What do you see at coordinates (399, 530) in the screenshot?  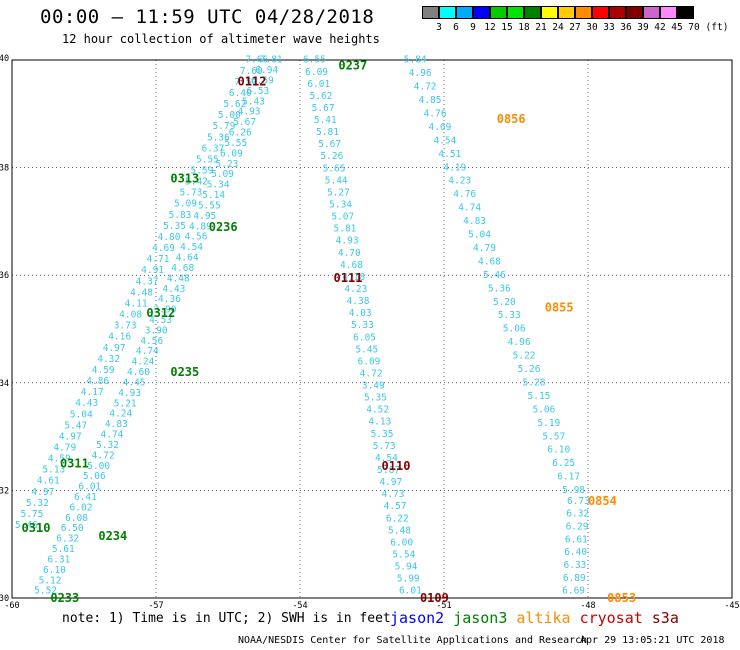 I see `wave-height-value: 5.48` at bounding box center [399, 530].